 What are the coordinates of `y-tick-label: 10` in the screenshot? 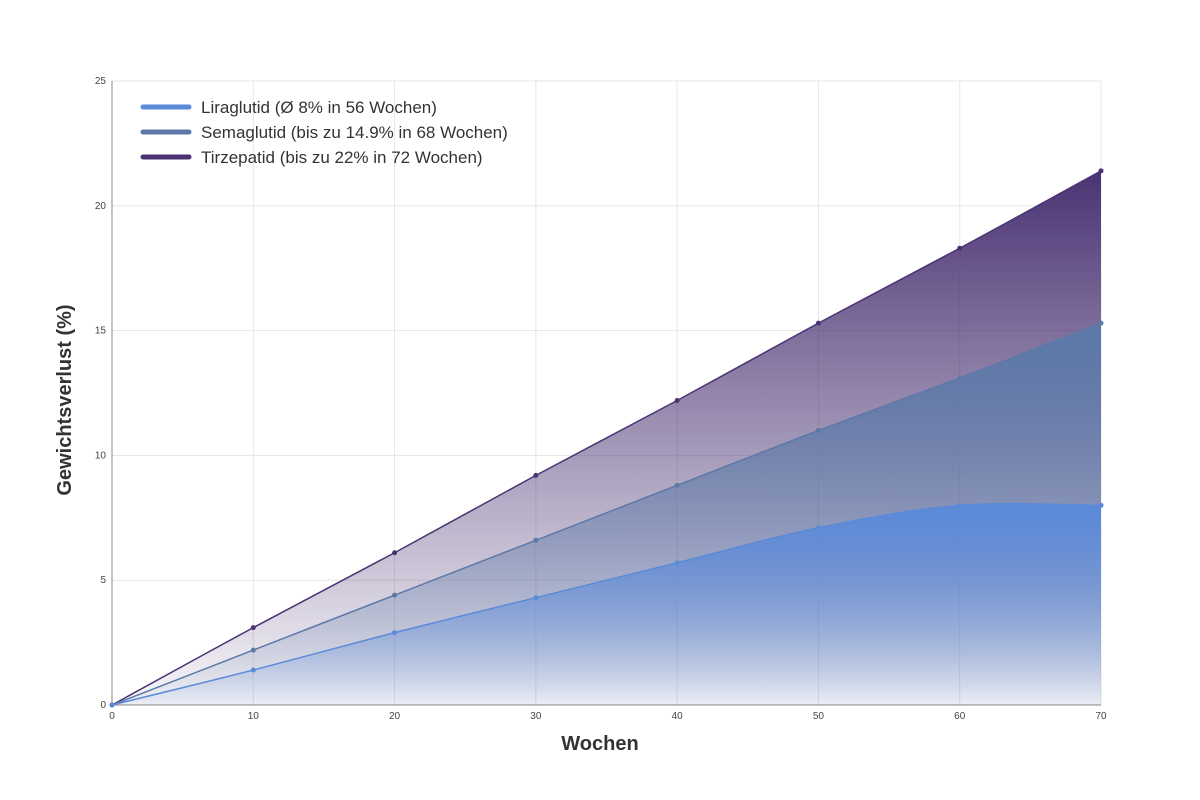 It's located at (101, 455).